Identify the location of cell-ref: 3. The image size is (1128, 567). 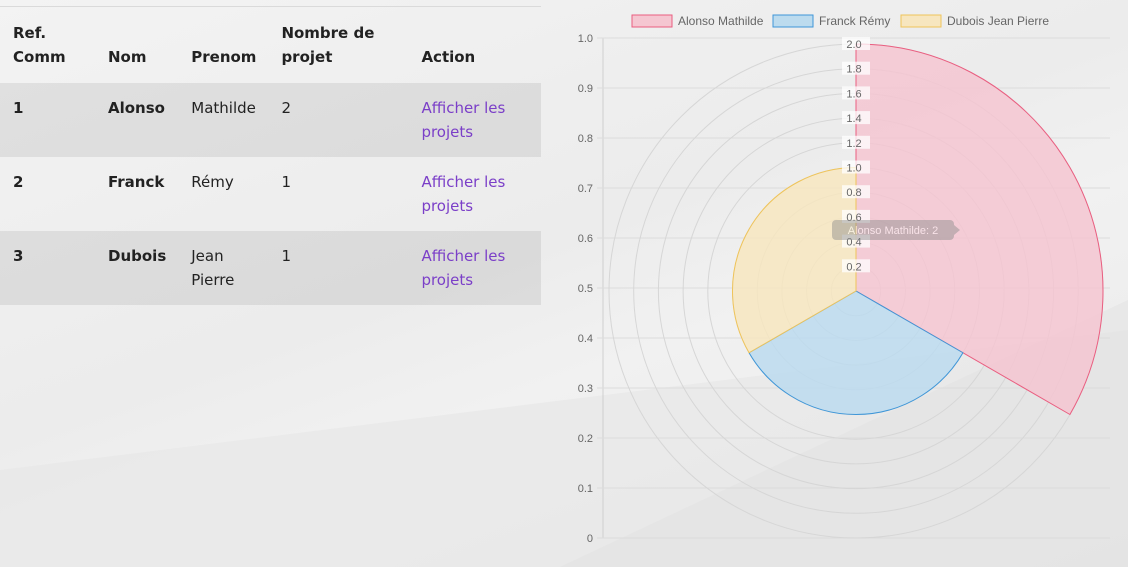
(47, 268).